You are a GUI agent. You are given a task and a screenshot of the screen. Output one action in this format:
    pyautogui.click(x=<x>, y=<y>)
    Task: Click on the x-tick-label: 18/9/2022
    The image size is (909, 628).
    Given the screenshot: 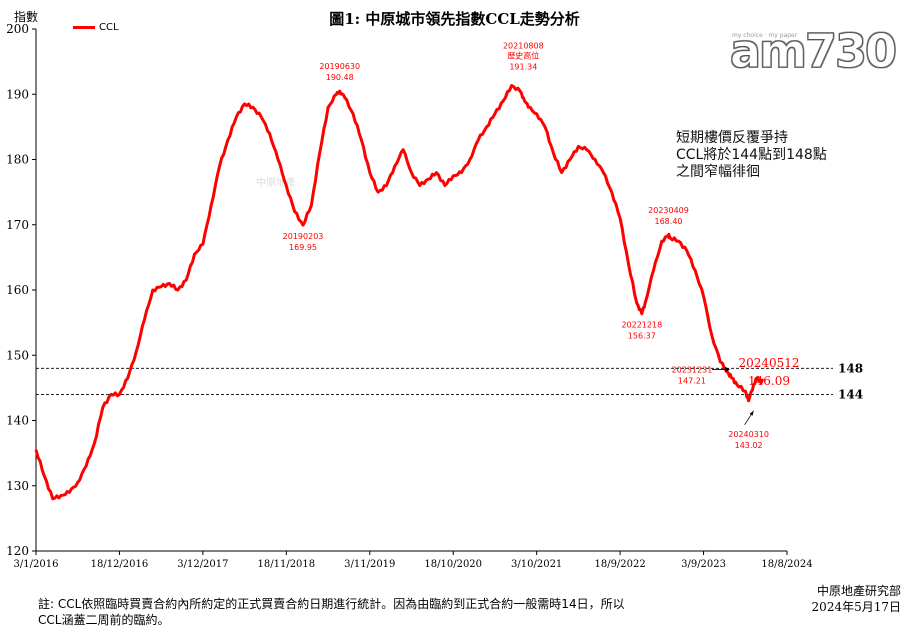 What is the action you would take?
    pyautogui.click(x=619, y=564)
    